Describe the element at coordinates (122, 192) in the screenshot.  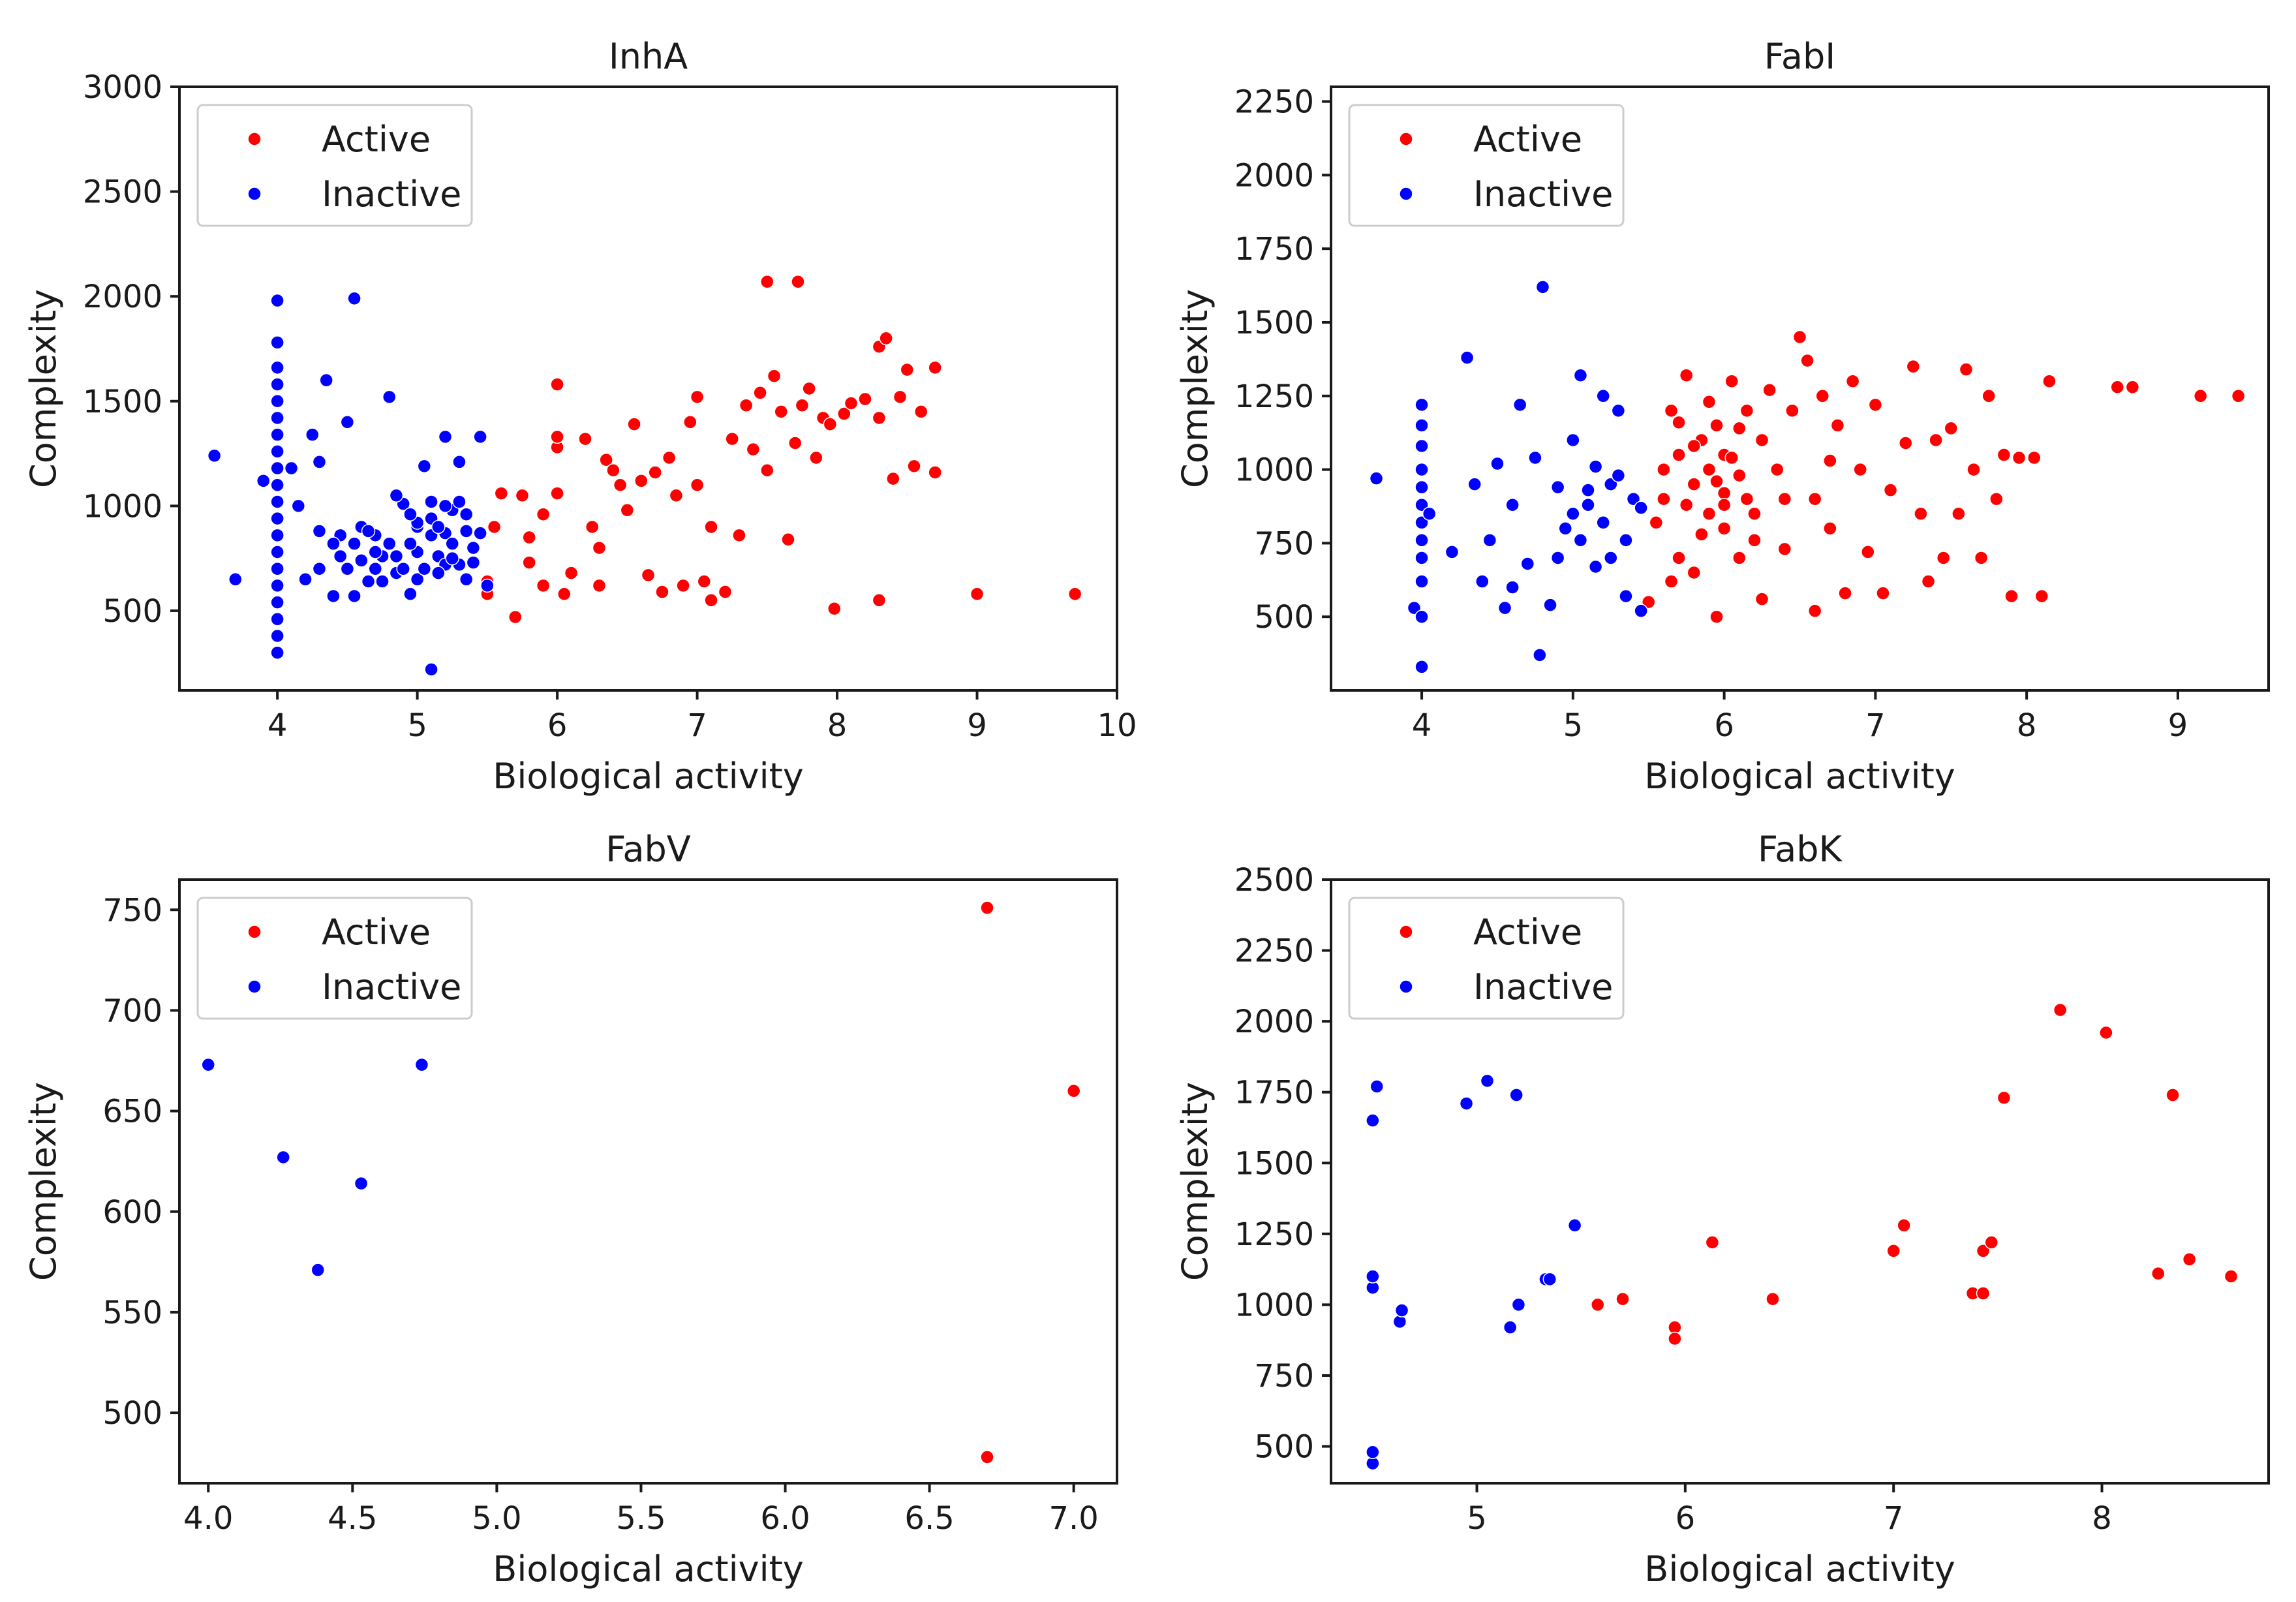
I see `y-tick-label: 2500` at that location.